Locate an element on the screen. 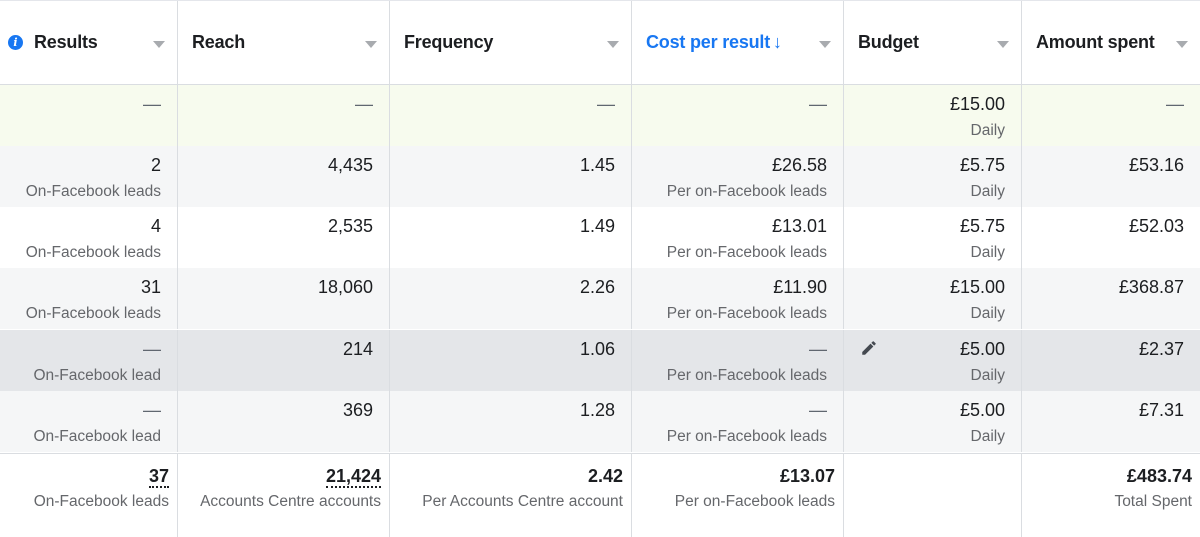  reach-value: 18,060 is located at coordinates (345, 287).